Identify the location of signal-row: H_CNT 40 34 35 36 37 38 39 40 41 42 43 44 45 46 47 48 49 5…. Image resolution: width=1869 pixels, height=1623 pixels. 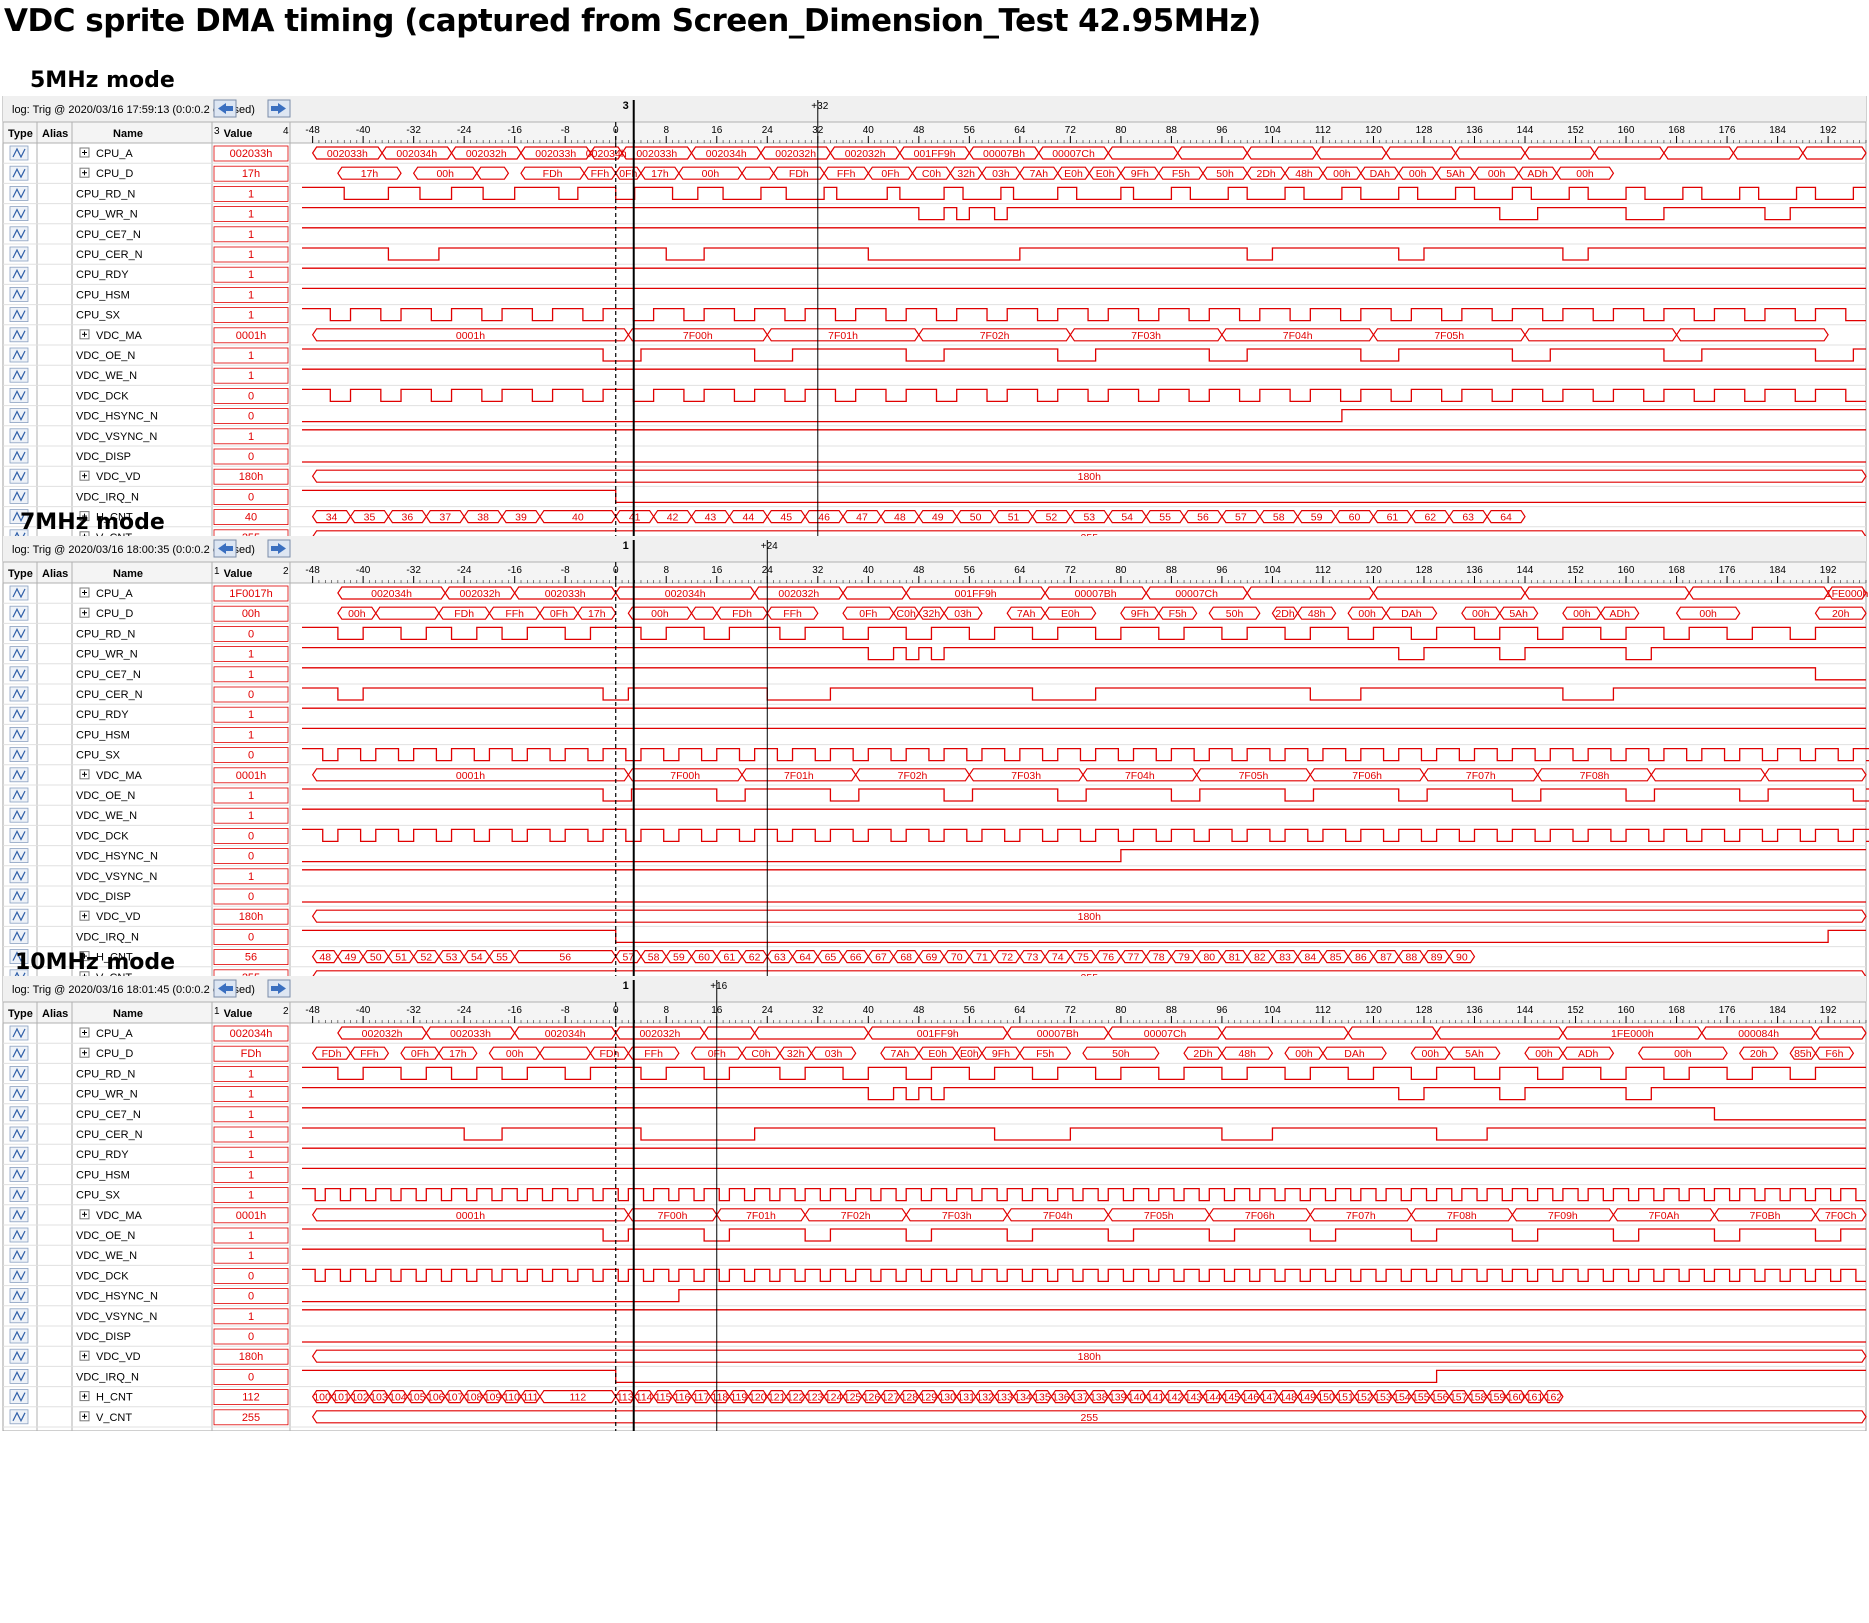
(934, 518).